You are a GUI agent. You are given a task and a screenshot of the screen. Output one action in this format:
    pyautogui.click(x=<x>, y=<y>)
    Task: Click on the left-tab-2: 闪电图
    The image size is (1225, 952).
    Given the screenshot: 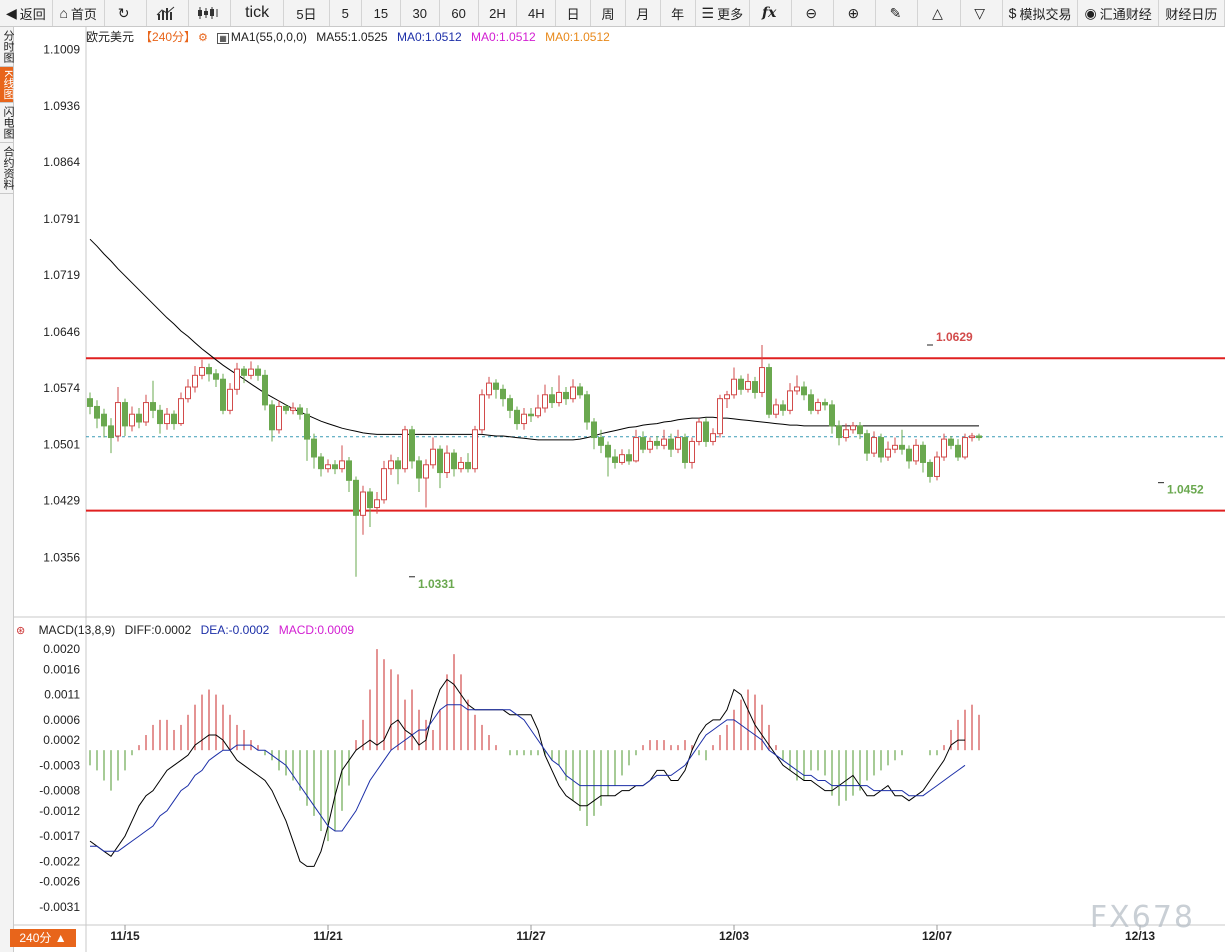 What is the action you would take?
    pyautogui.click(x=7, y=123)
    